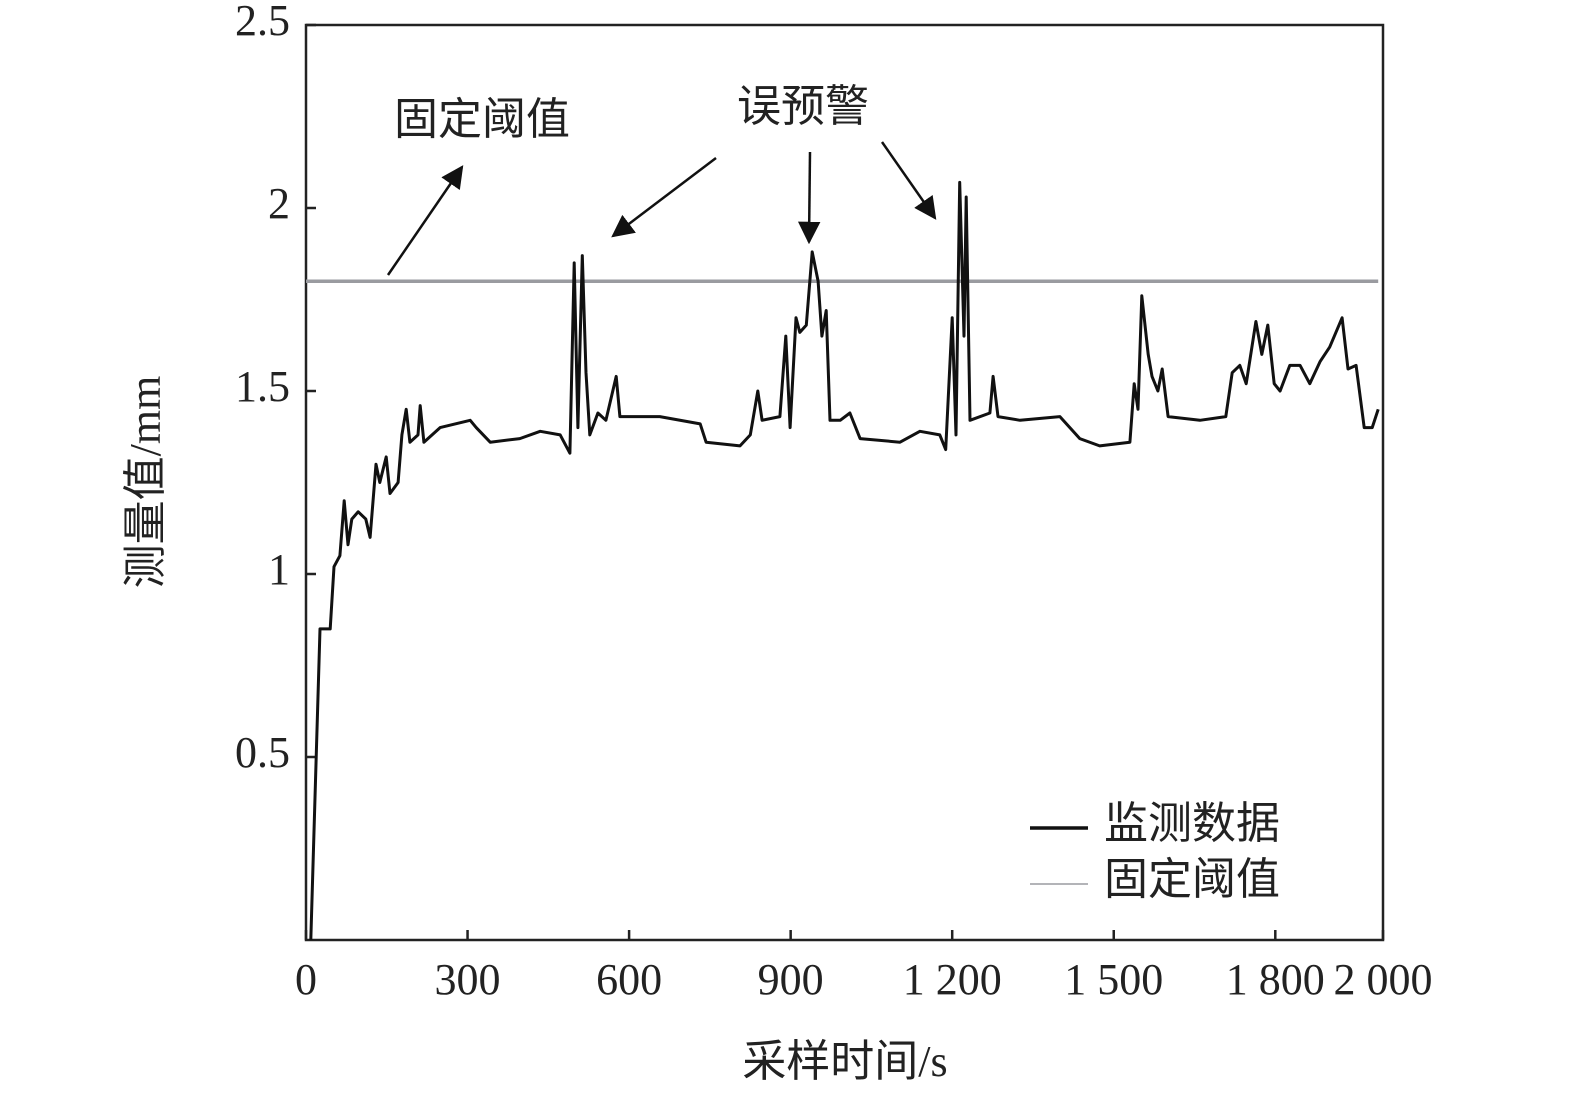 This screenshot has height=1107, width=1575. Describe the element at coordinates (1383, 979) in the screenshot. I see `x-tick-label: 2 000` at that location.